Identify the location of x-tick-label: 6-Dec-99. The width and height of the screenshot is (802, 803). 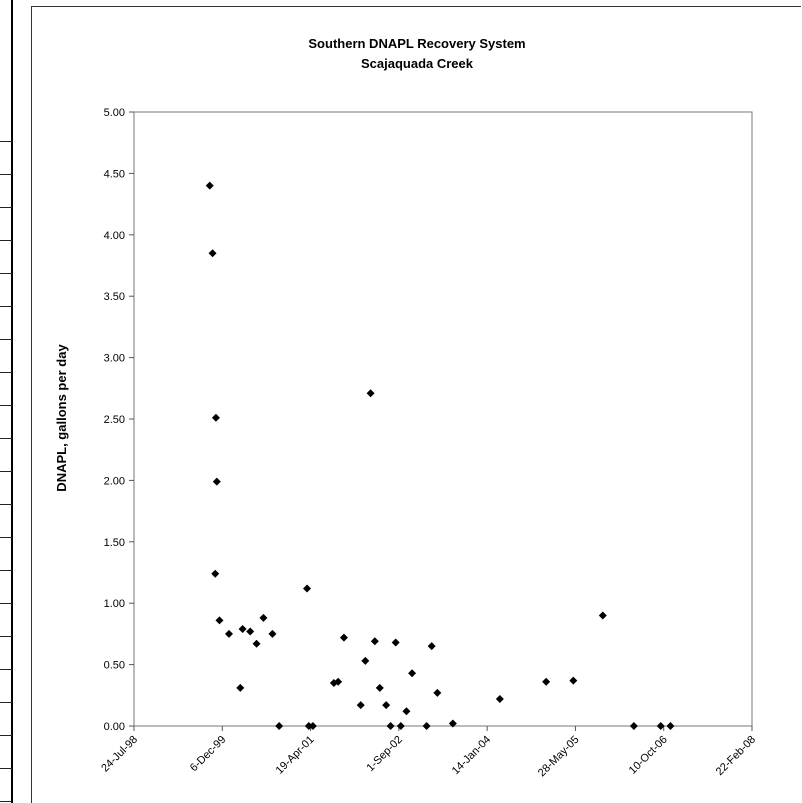
(208, 754).